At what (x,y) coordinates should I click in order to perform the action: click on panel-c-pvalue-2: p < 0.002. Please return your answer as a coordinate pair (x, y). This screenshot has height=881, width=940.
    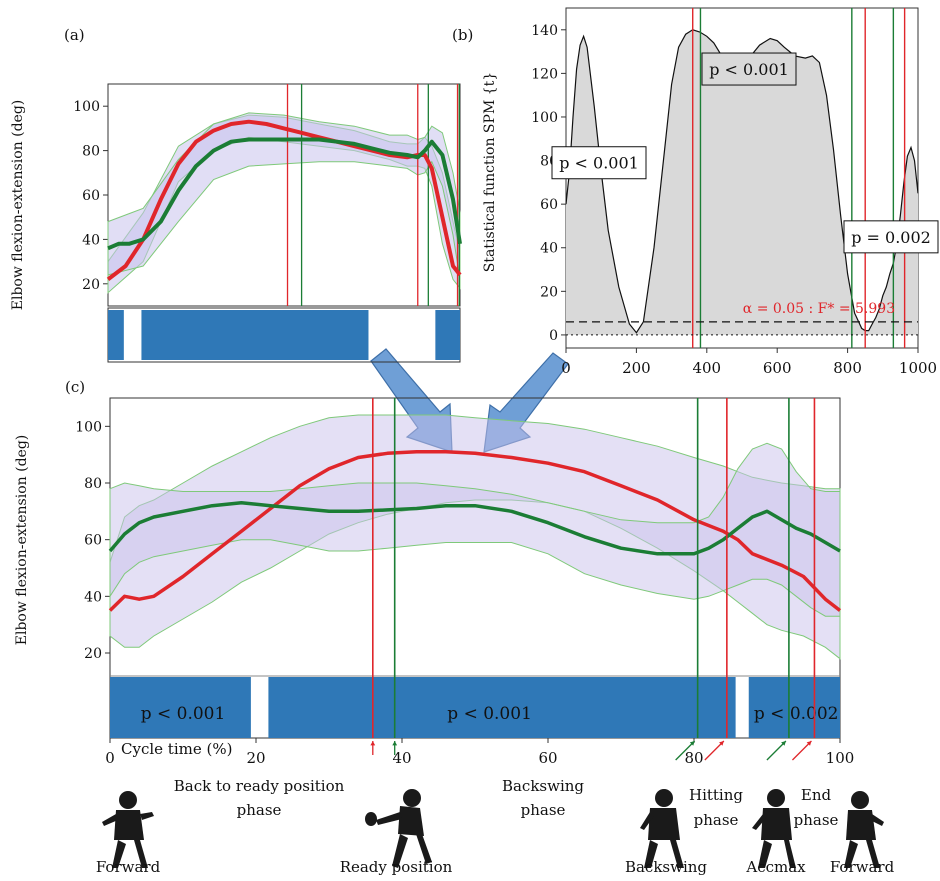
    Looking at the image, I should click on (796, 714).